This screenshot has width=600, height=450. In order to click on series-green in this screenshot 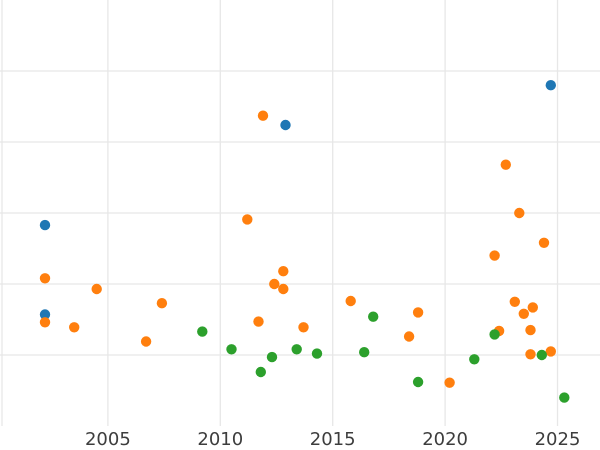, I will do `click(383, 357)`.